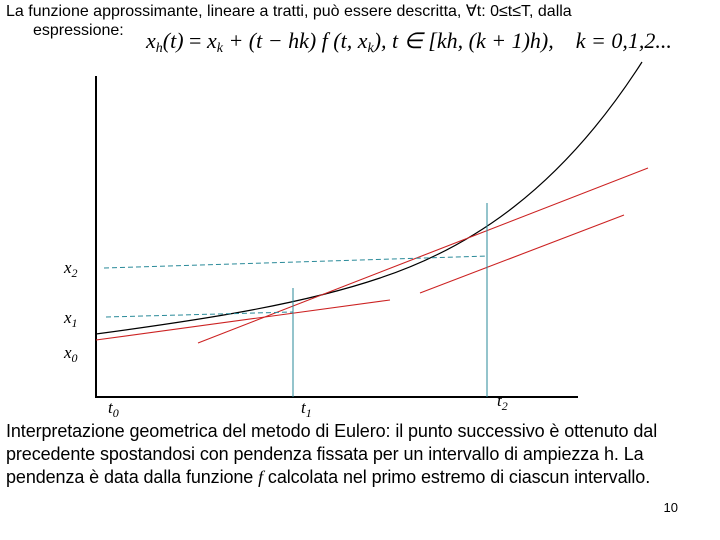  Describe the element at coordinates (502, 402) in the screenshot. I see `label-t2: t2` at that location.